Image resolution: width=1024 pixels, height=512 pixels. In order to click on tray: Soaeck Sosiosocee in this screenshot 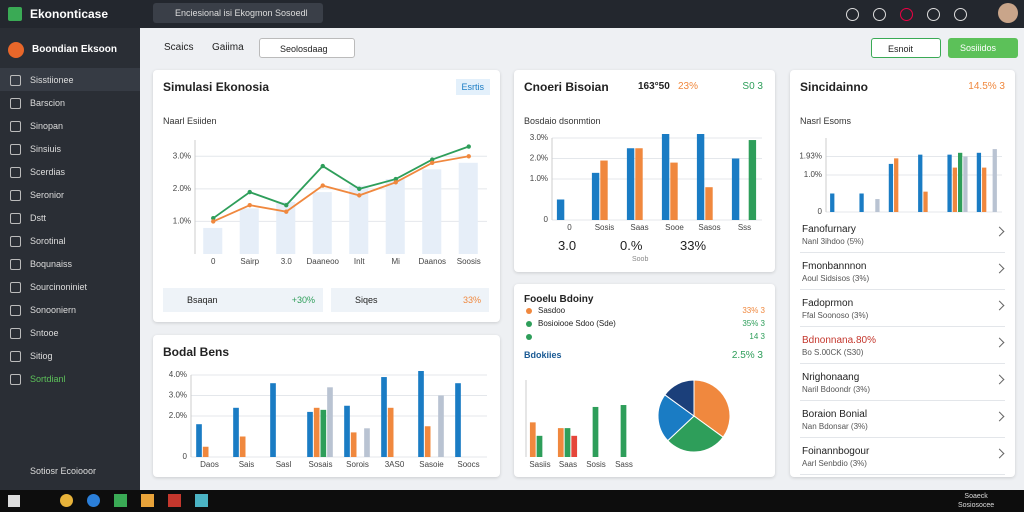, I will do `click(976, 501)`.